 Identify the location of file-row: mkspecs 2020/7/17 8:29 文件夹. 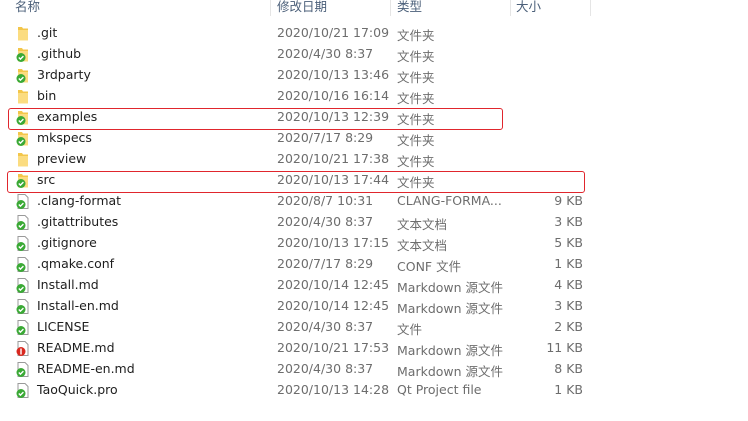
(300, 138).